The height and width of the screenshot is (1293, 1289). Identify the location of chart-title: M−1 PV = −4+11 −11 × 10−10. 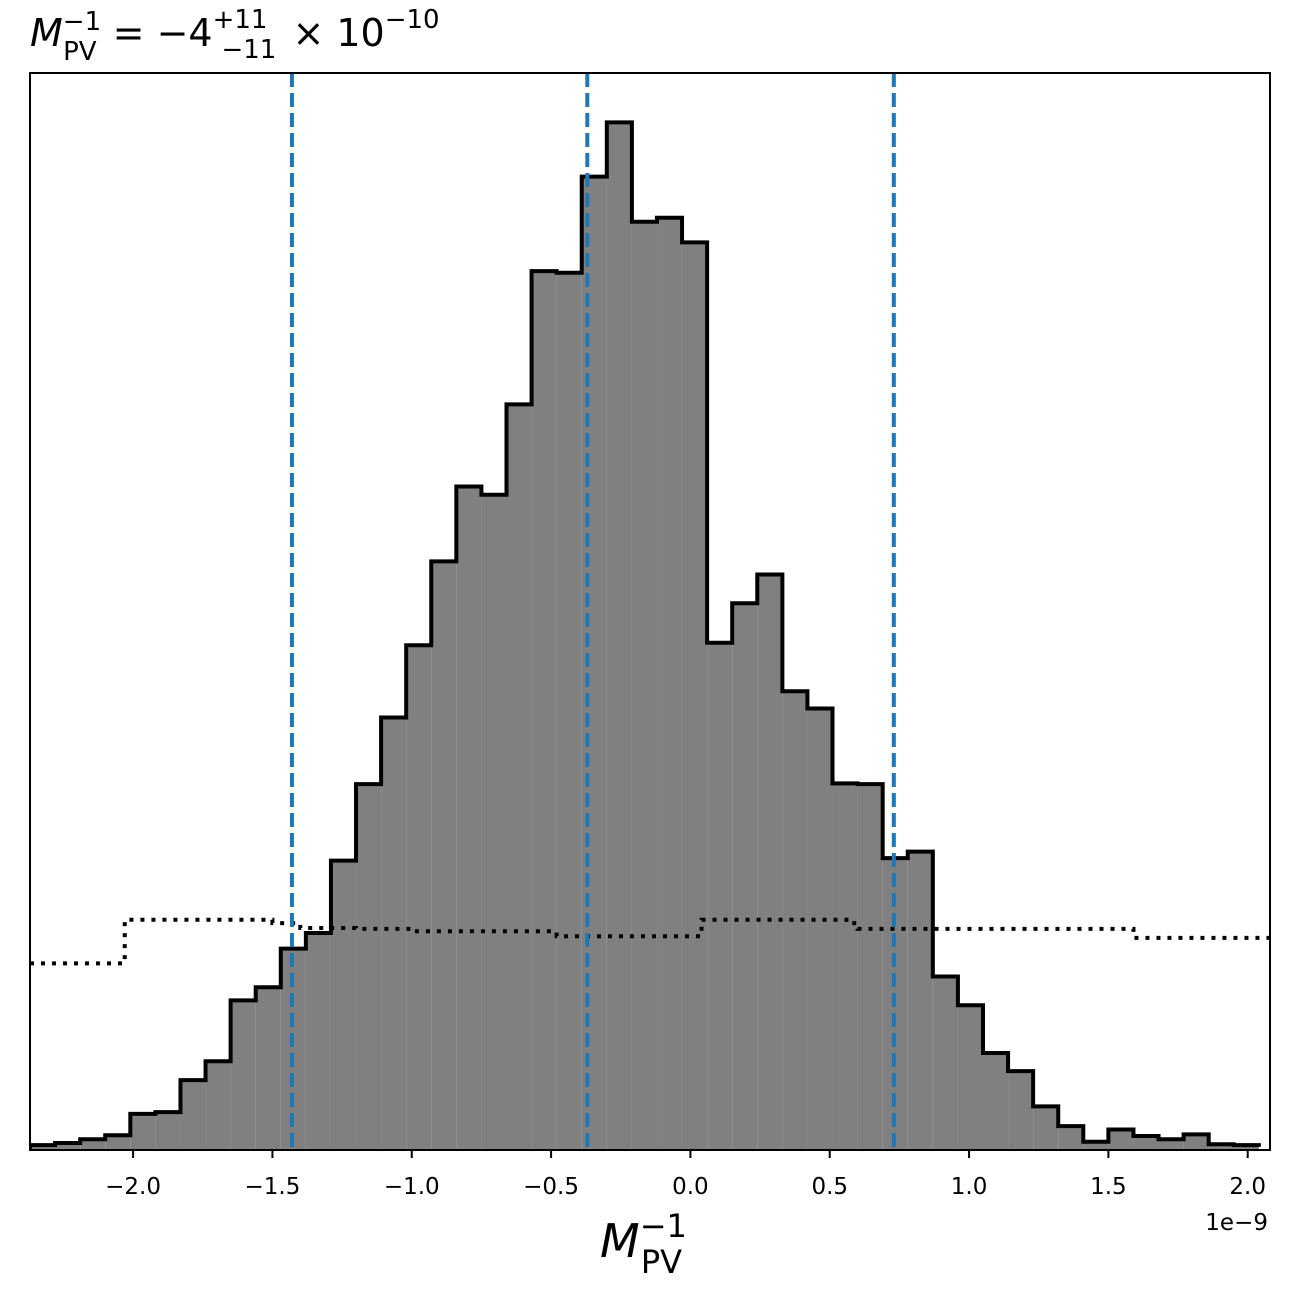
(235, 36).